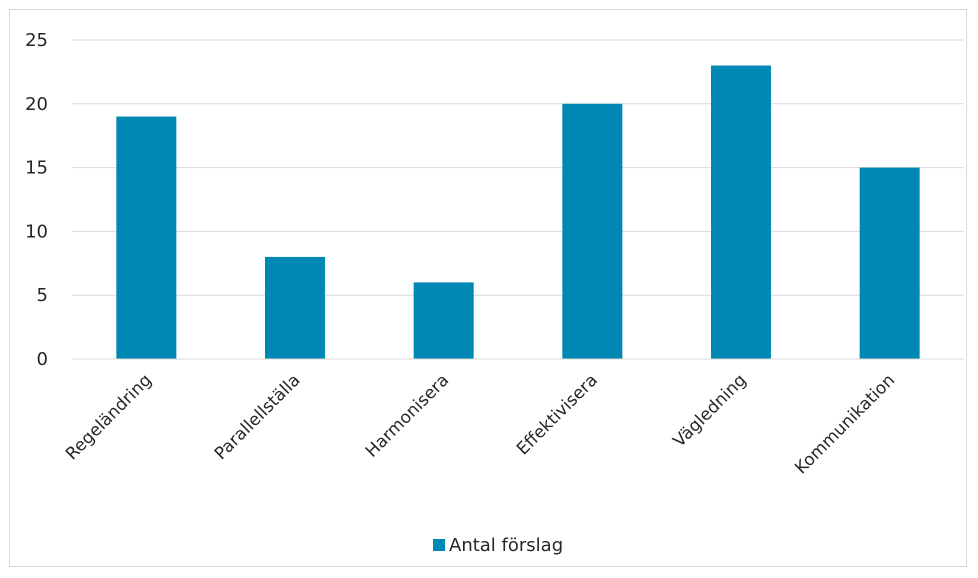  I want to click on legend: Antal förslag, so click(498, 545).